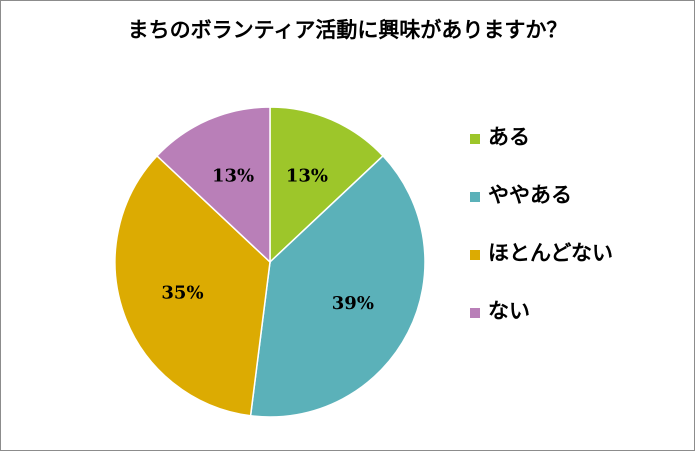  I want to click on legend-label: ややある, so click(530, 194).